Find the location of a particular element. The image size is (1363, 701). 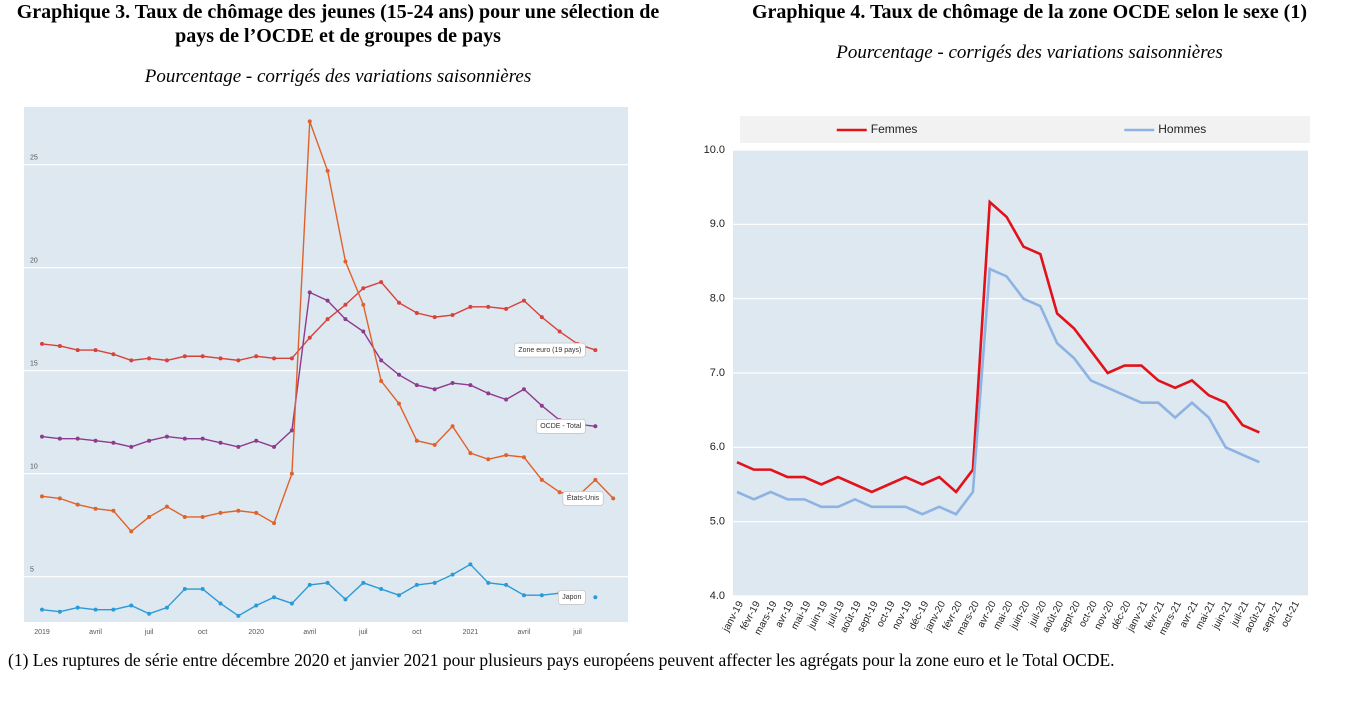

y-tick-label: 10.0 is located at coordinates (714, 150).